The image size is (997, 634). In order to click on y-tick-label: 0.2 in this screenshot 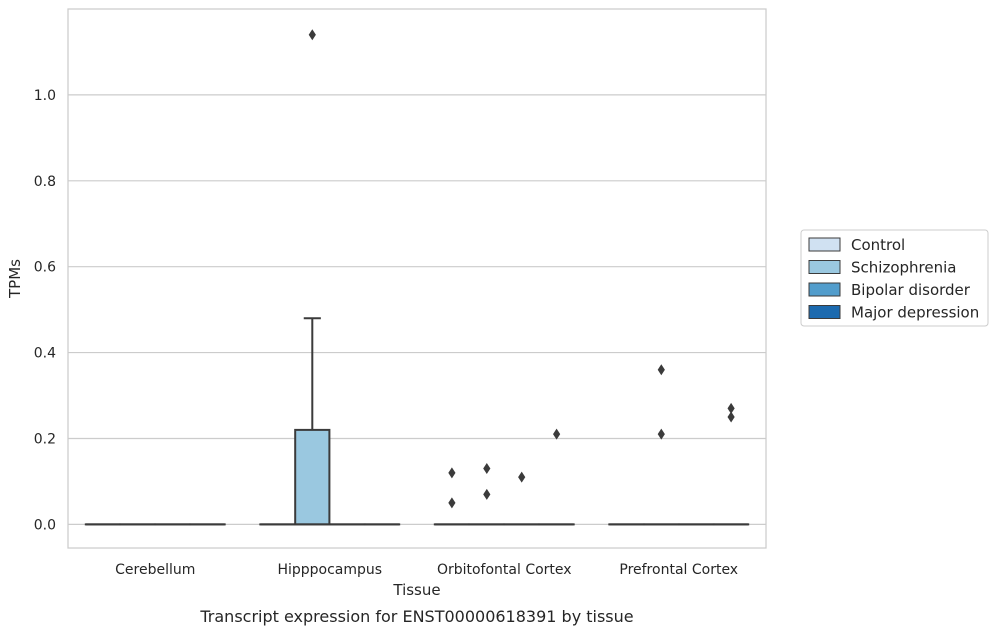, I will do `click(45, 439)`.